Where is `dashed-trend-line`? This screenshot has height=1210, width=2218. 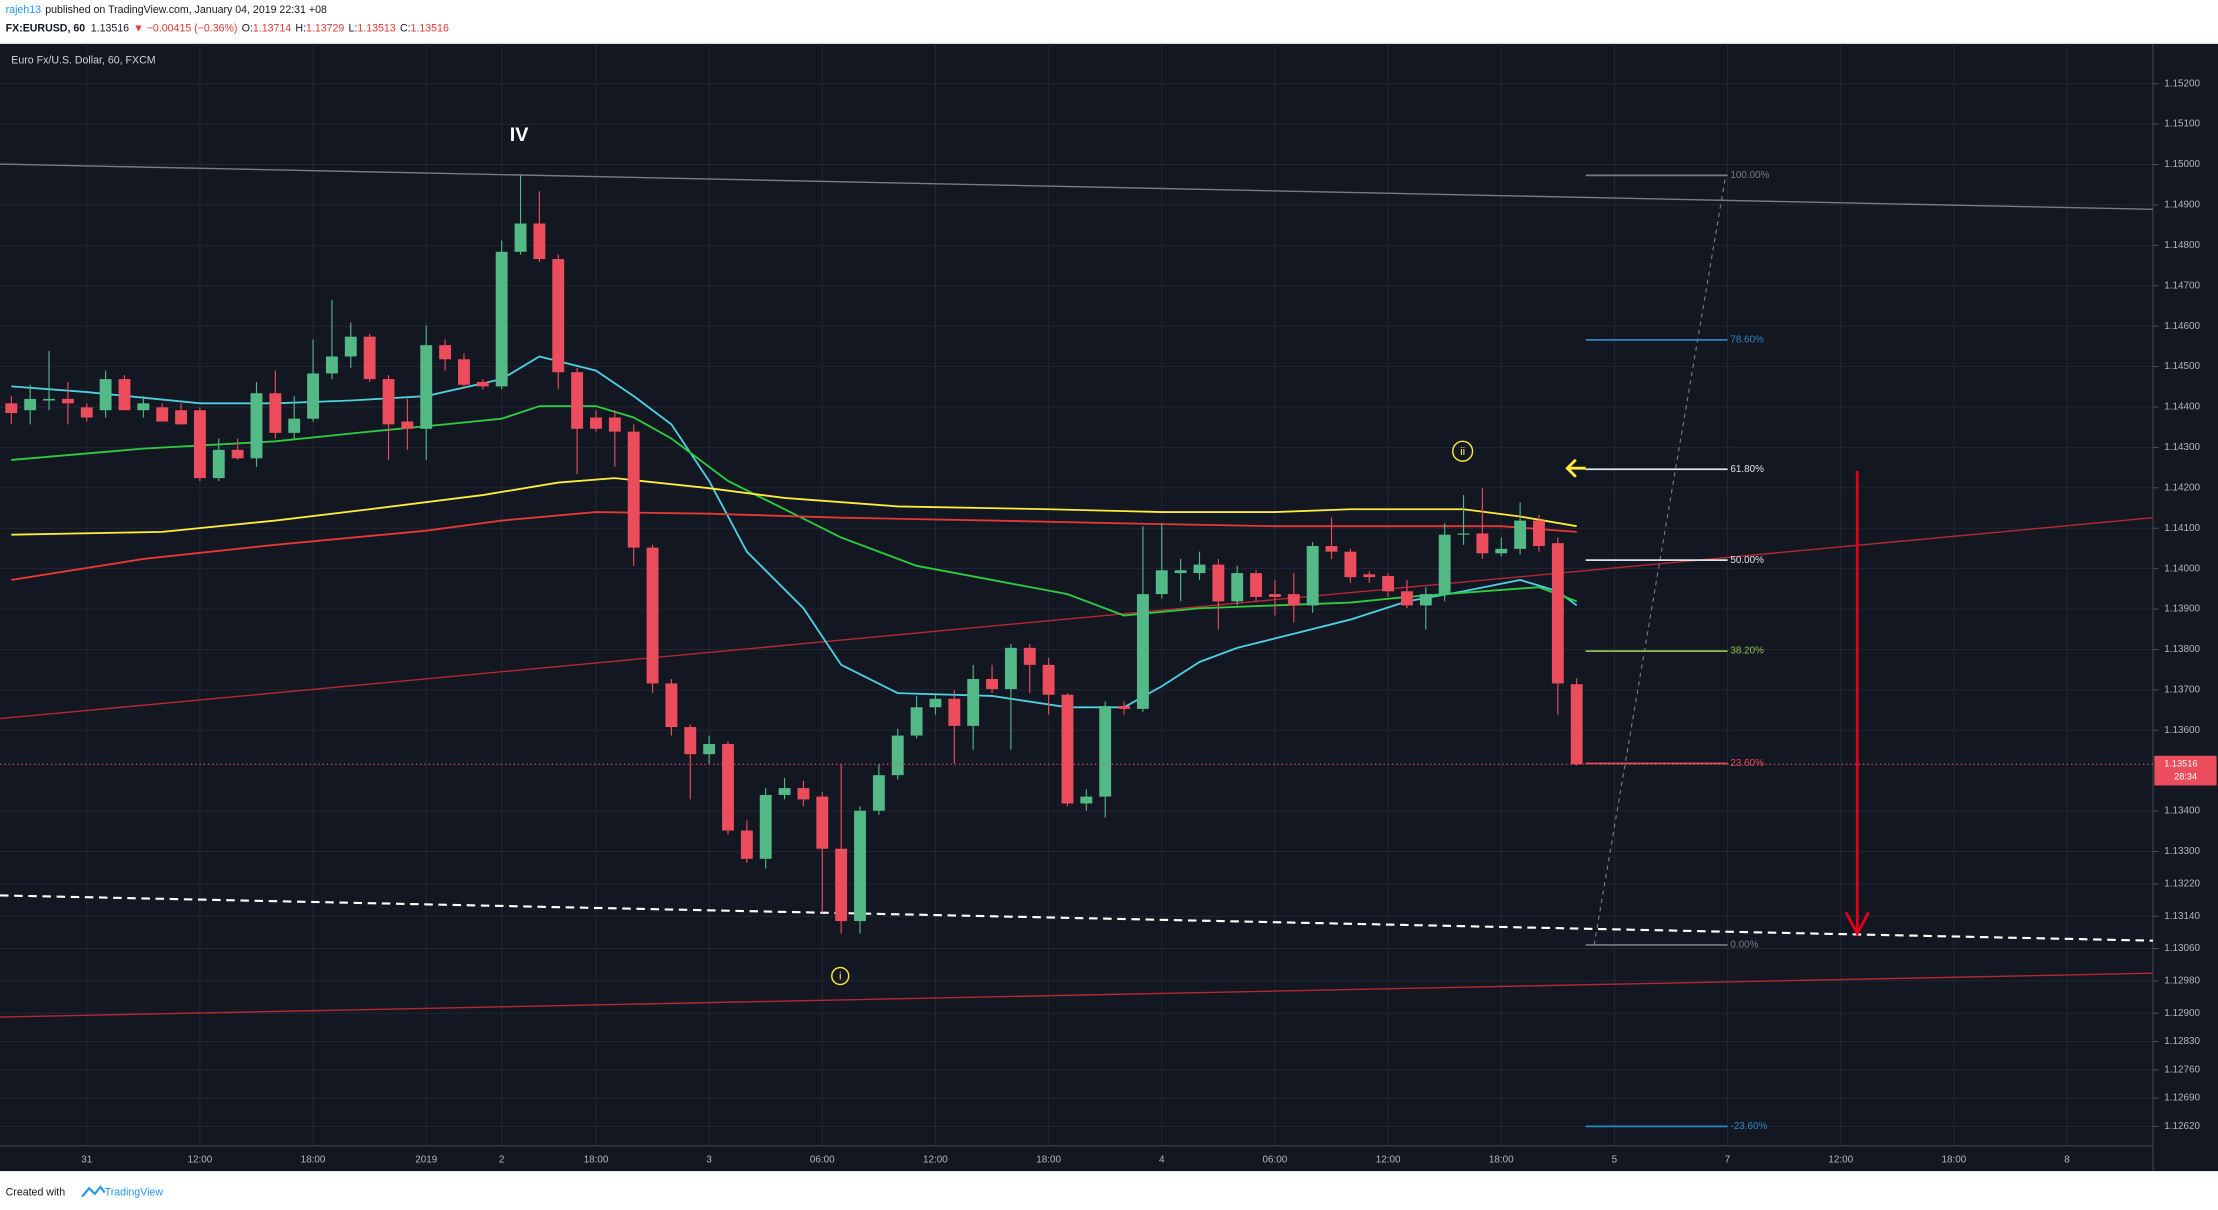
dashed-trend-line is located at coordinates (1076, 918).